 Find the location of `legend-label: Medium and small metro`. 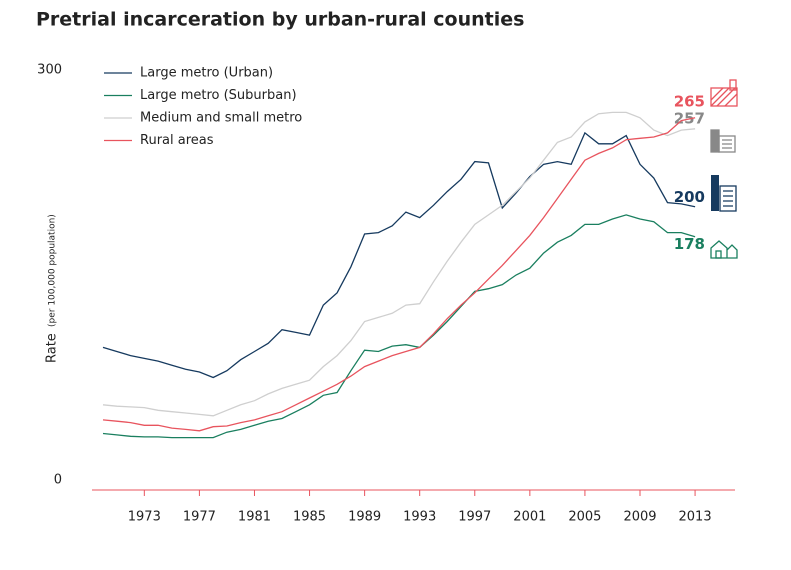

legend-label: Medium and small metro is located at coordinates (221, 118).